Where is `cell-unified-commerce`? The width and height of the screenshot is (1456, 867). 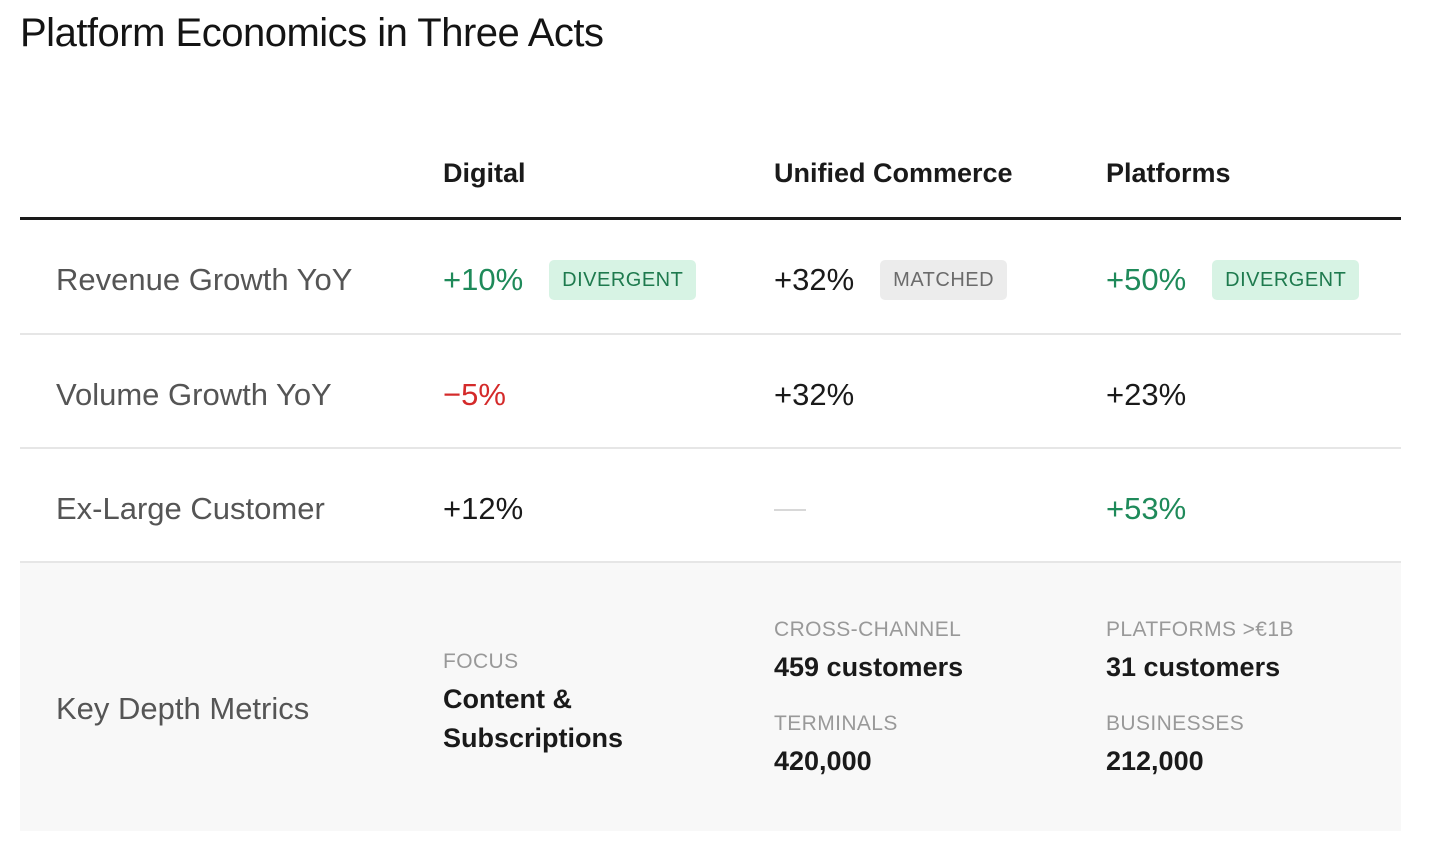 cell-unified-commerce is located at coordinates (790, 509).